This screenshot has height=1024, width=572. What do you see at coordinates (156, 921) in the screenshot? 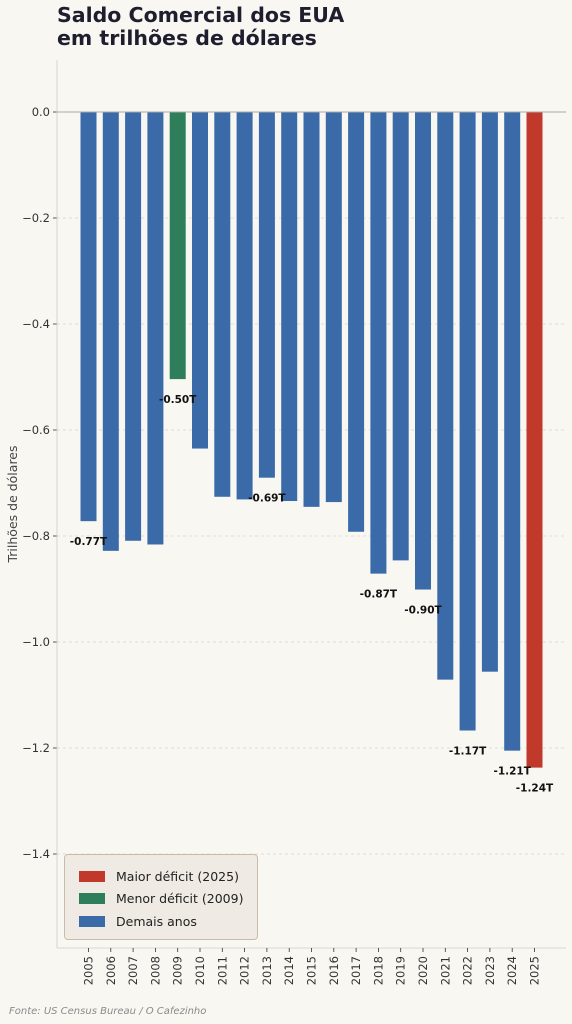
I see `legend-label-other: Demais anos` at bounding box center [156, 921].